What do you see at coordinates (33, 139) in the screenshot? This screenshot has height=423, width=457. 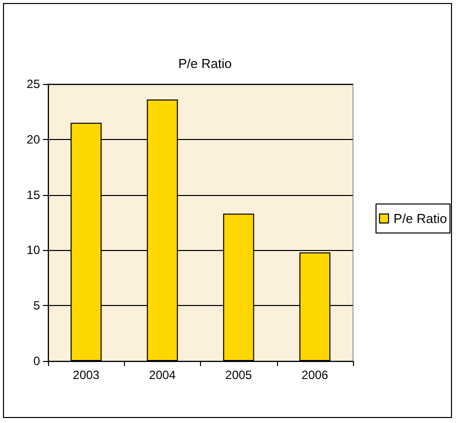 I see `y-tick-label: 20` at bounding box center [33, 139].